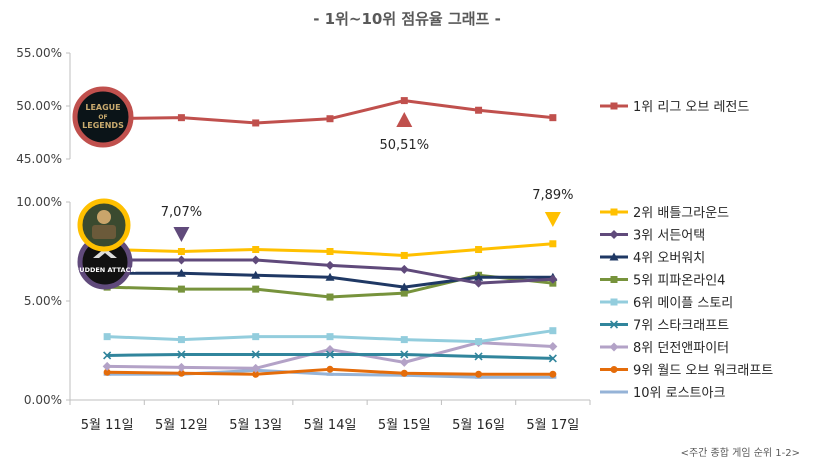  Describe the element at coordinates (39, 202) in the screenshot. I see `y-tick-label: 10.00%` at that location.